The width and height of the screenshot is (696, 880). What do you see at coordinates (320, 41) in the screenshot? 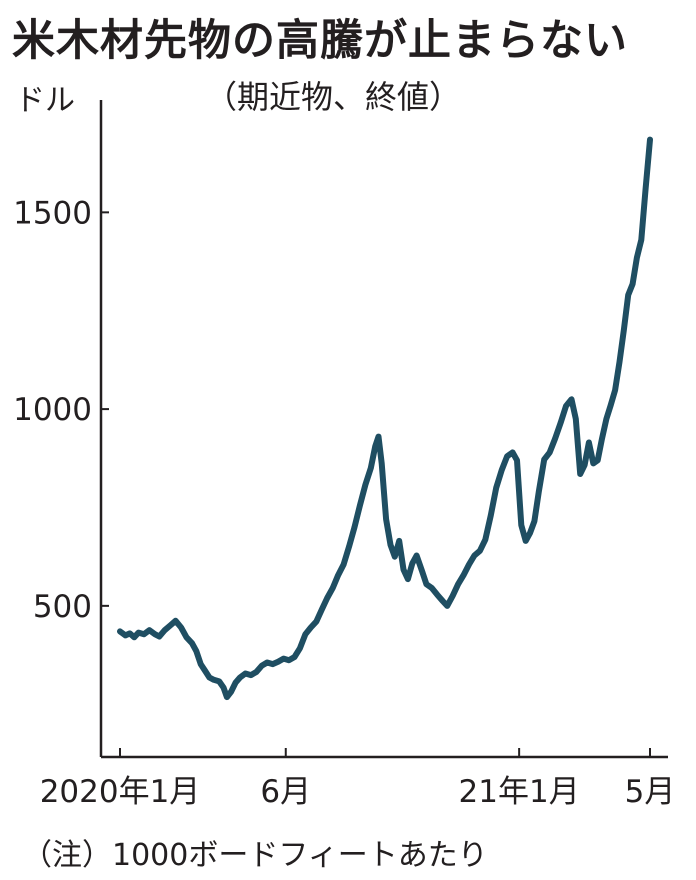
I see `chart-title: 米木材先物の高騰が止まらない` at bounding box center [320, 41].